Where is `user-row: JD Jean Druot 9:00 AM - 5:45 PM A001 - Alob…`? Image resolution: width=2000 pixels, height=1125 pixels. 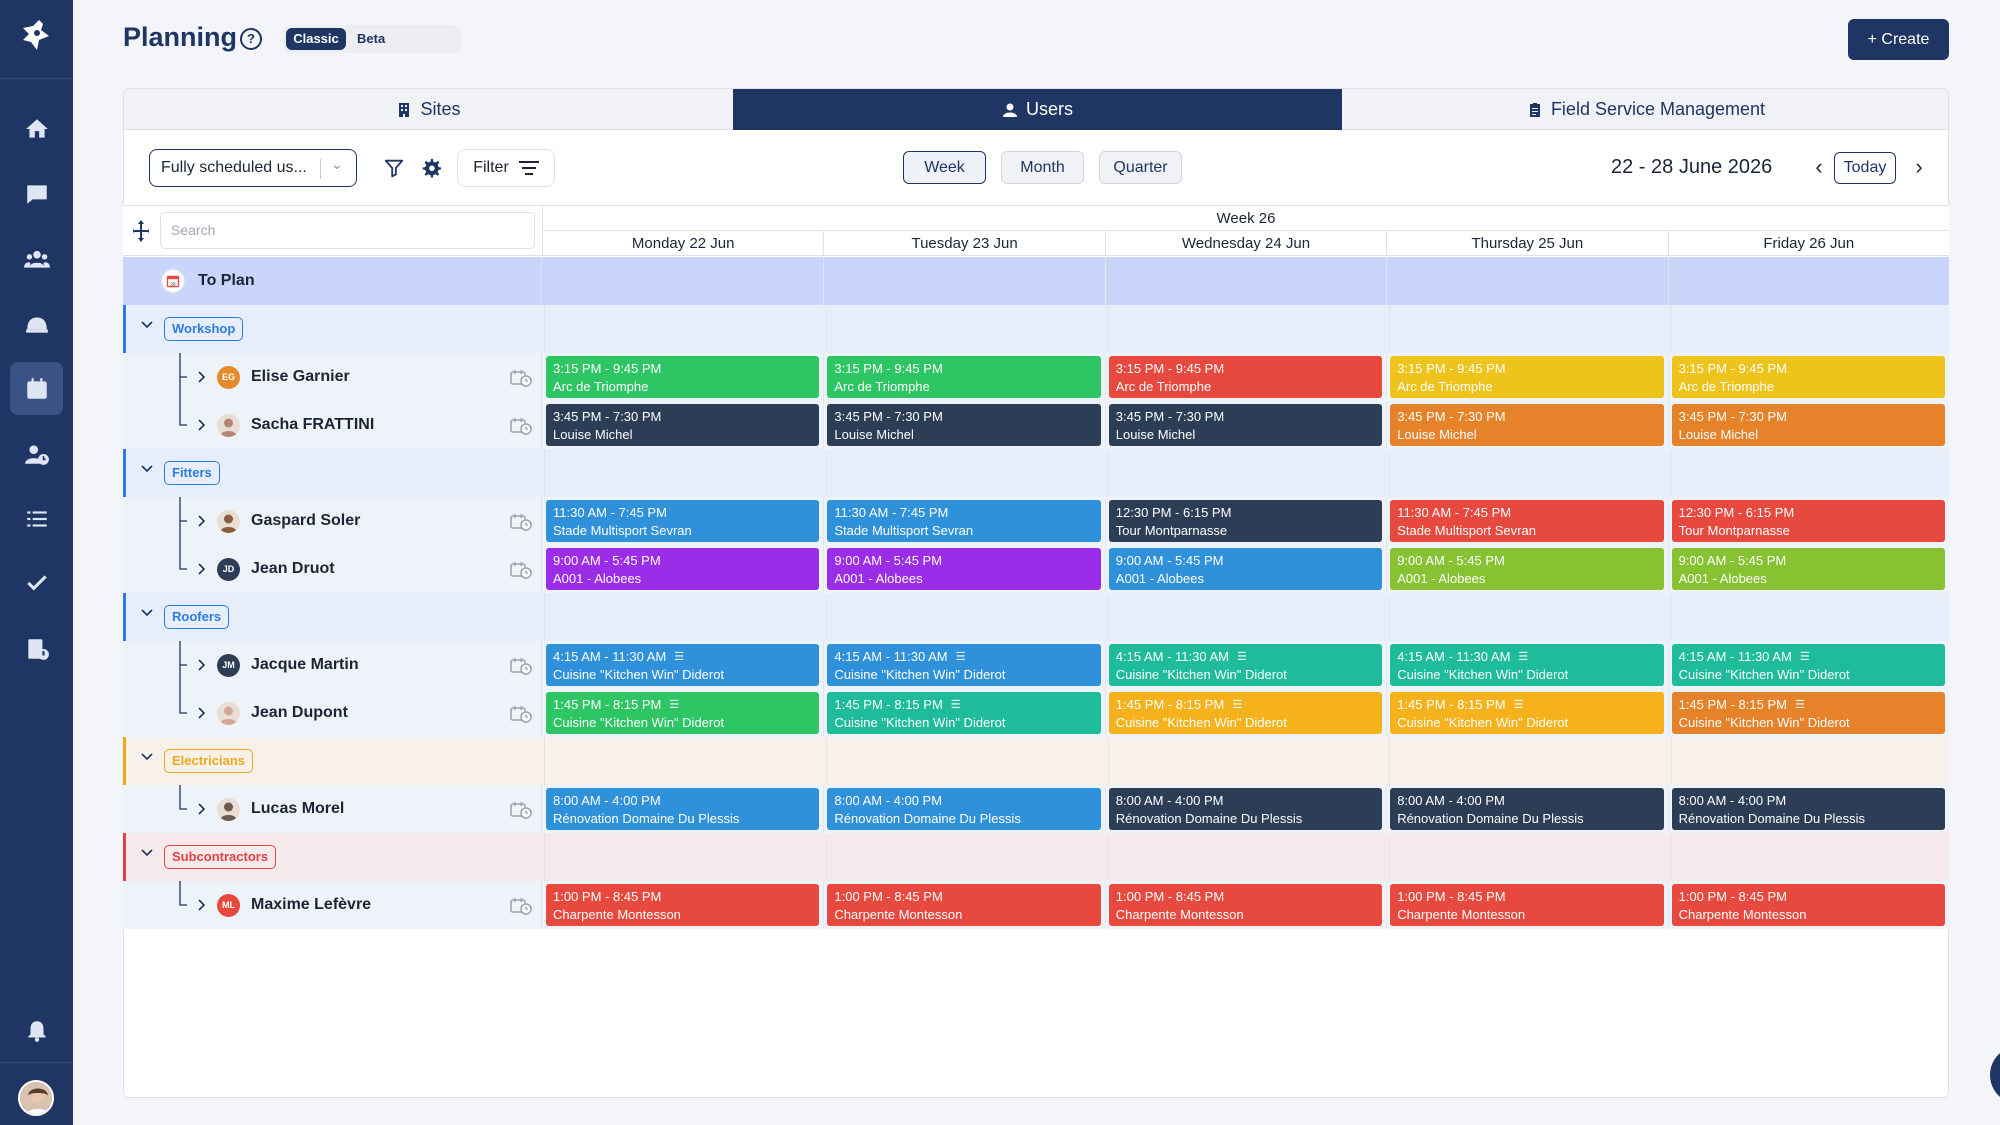 user-row: JD Jean Druot 9:00 AM - 5:45 PM A001 - Alob… is located at coordinates (1036, 569).